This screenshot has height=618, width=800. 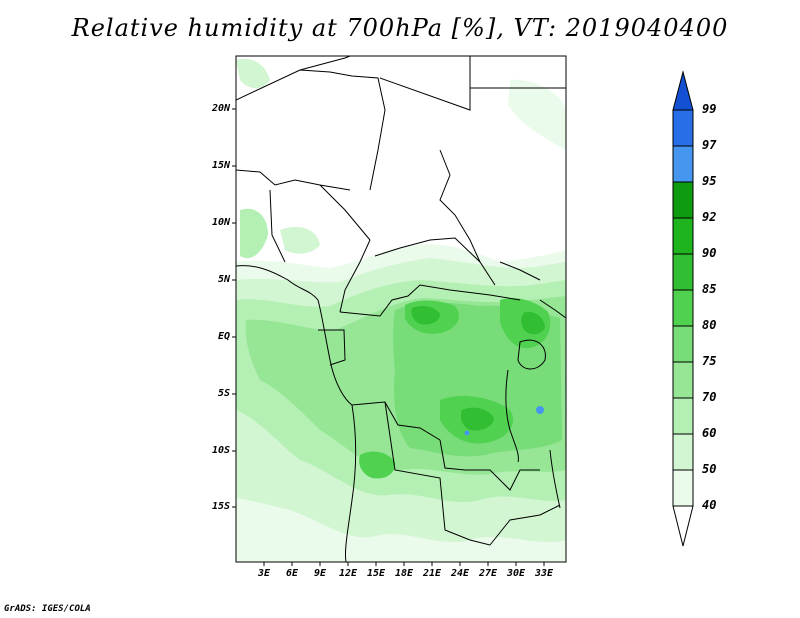 What do you see at coordinates (254, 233) in the screenshot?
I see `humidity-west-patch` at bounding box center [254, 233].